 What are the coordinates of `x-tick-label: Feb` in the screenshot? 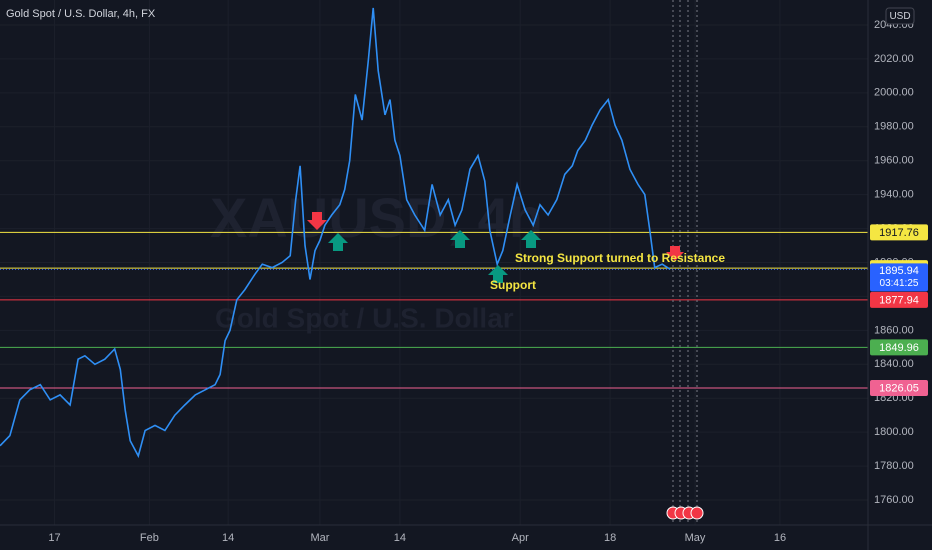 It's located at (149, 538).